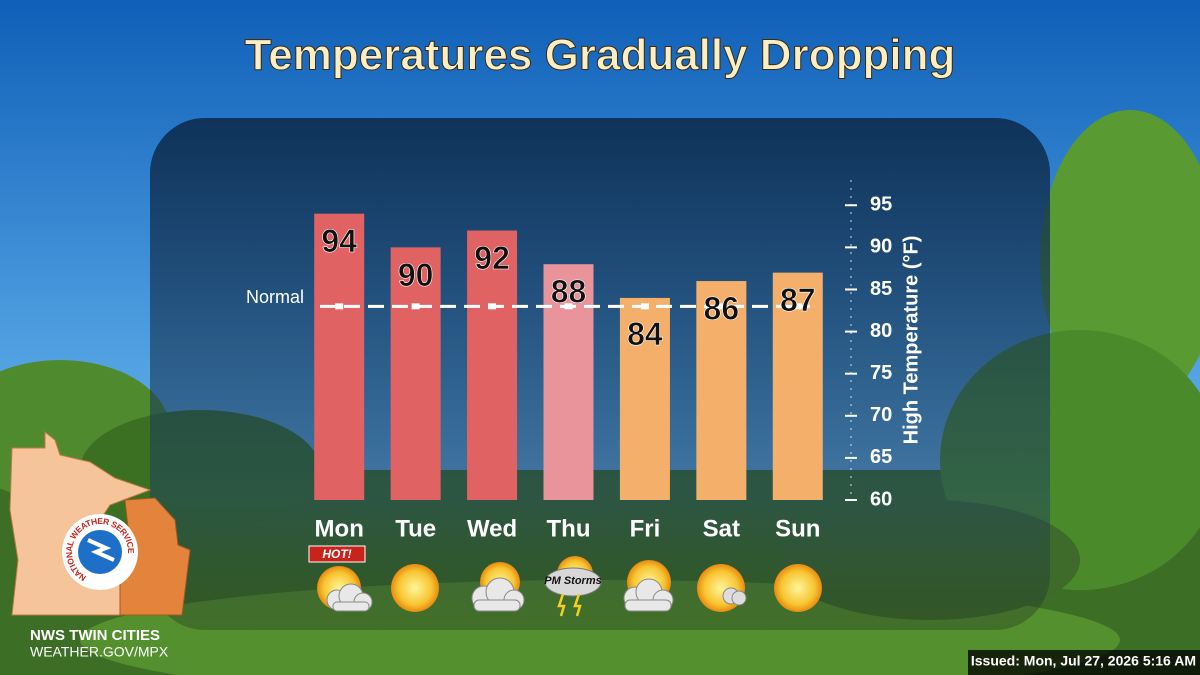 The height and width of the screenshot is (675, 1200). Describe the element at coordinates (415, 528) in the screenshot. I see `x-tick-label: Tue` at that location.